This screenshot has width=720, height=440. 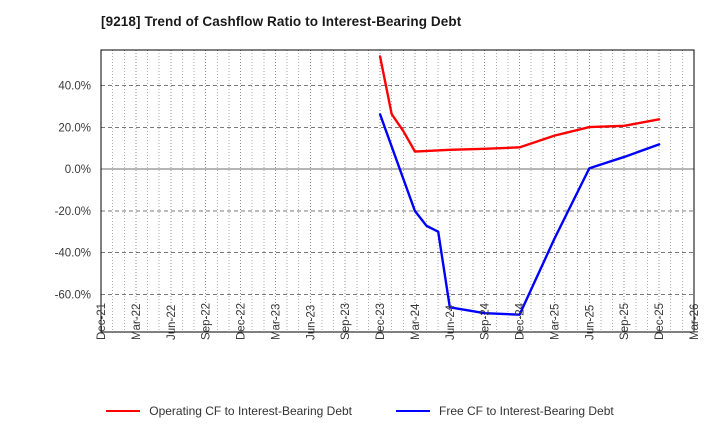 I want to click on legend-item-operating-cf: Operating CF to Interest-Bearing Debt, so click(x=229, y=411).